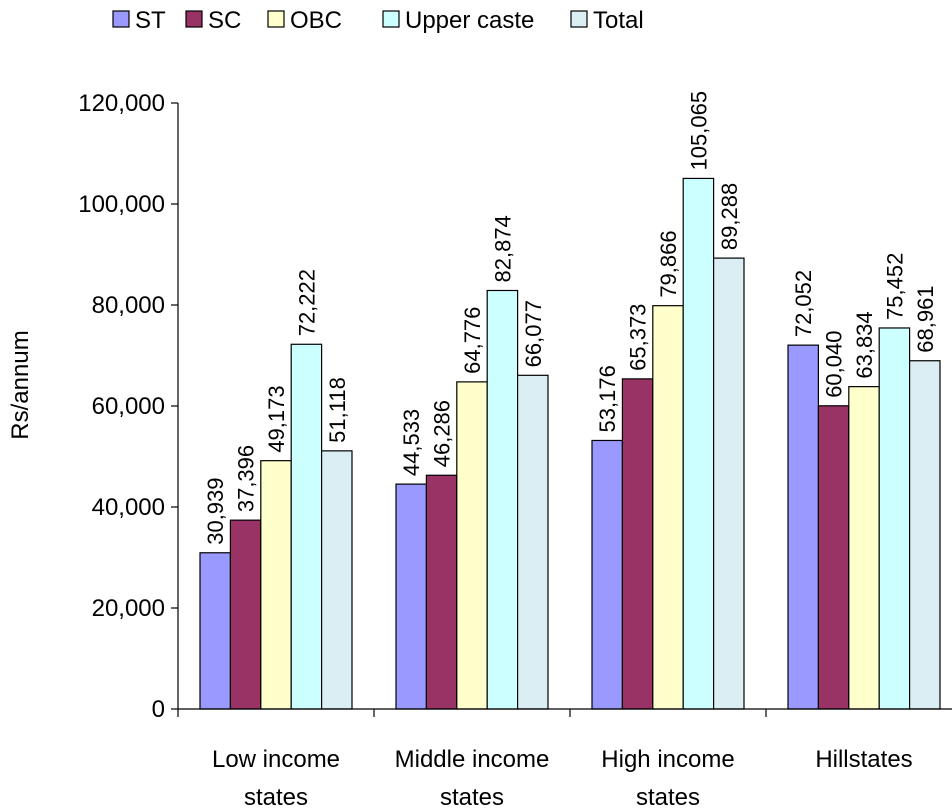  I want to click on data-label: 66,077, so click(533, 333).